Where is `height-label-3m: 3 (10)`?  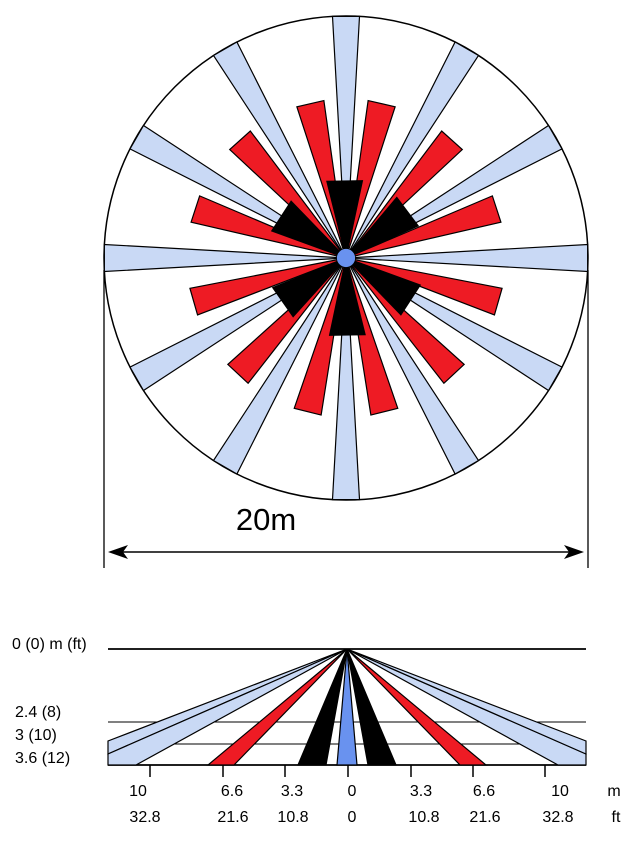
height-label-3m: 3 (10) is located at coordinates (36, 735).